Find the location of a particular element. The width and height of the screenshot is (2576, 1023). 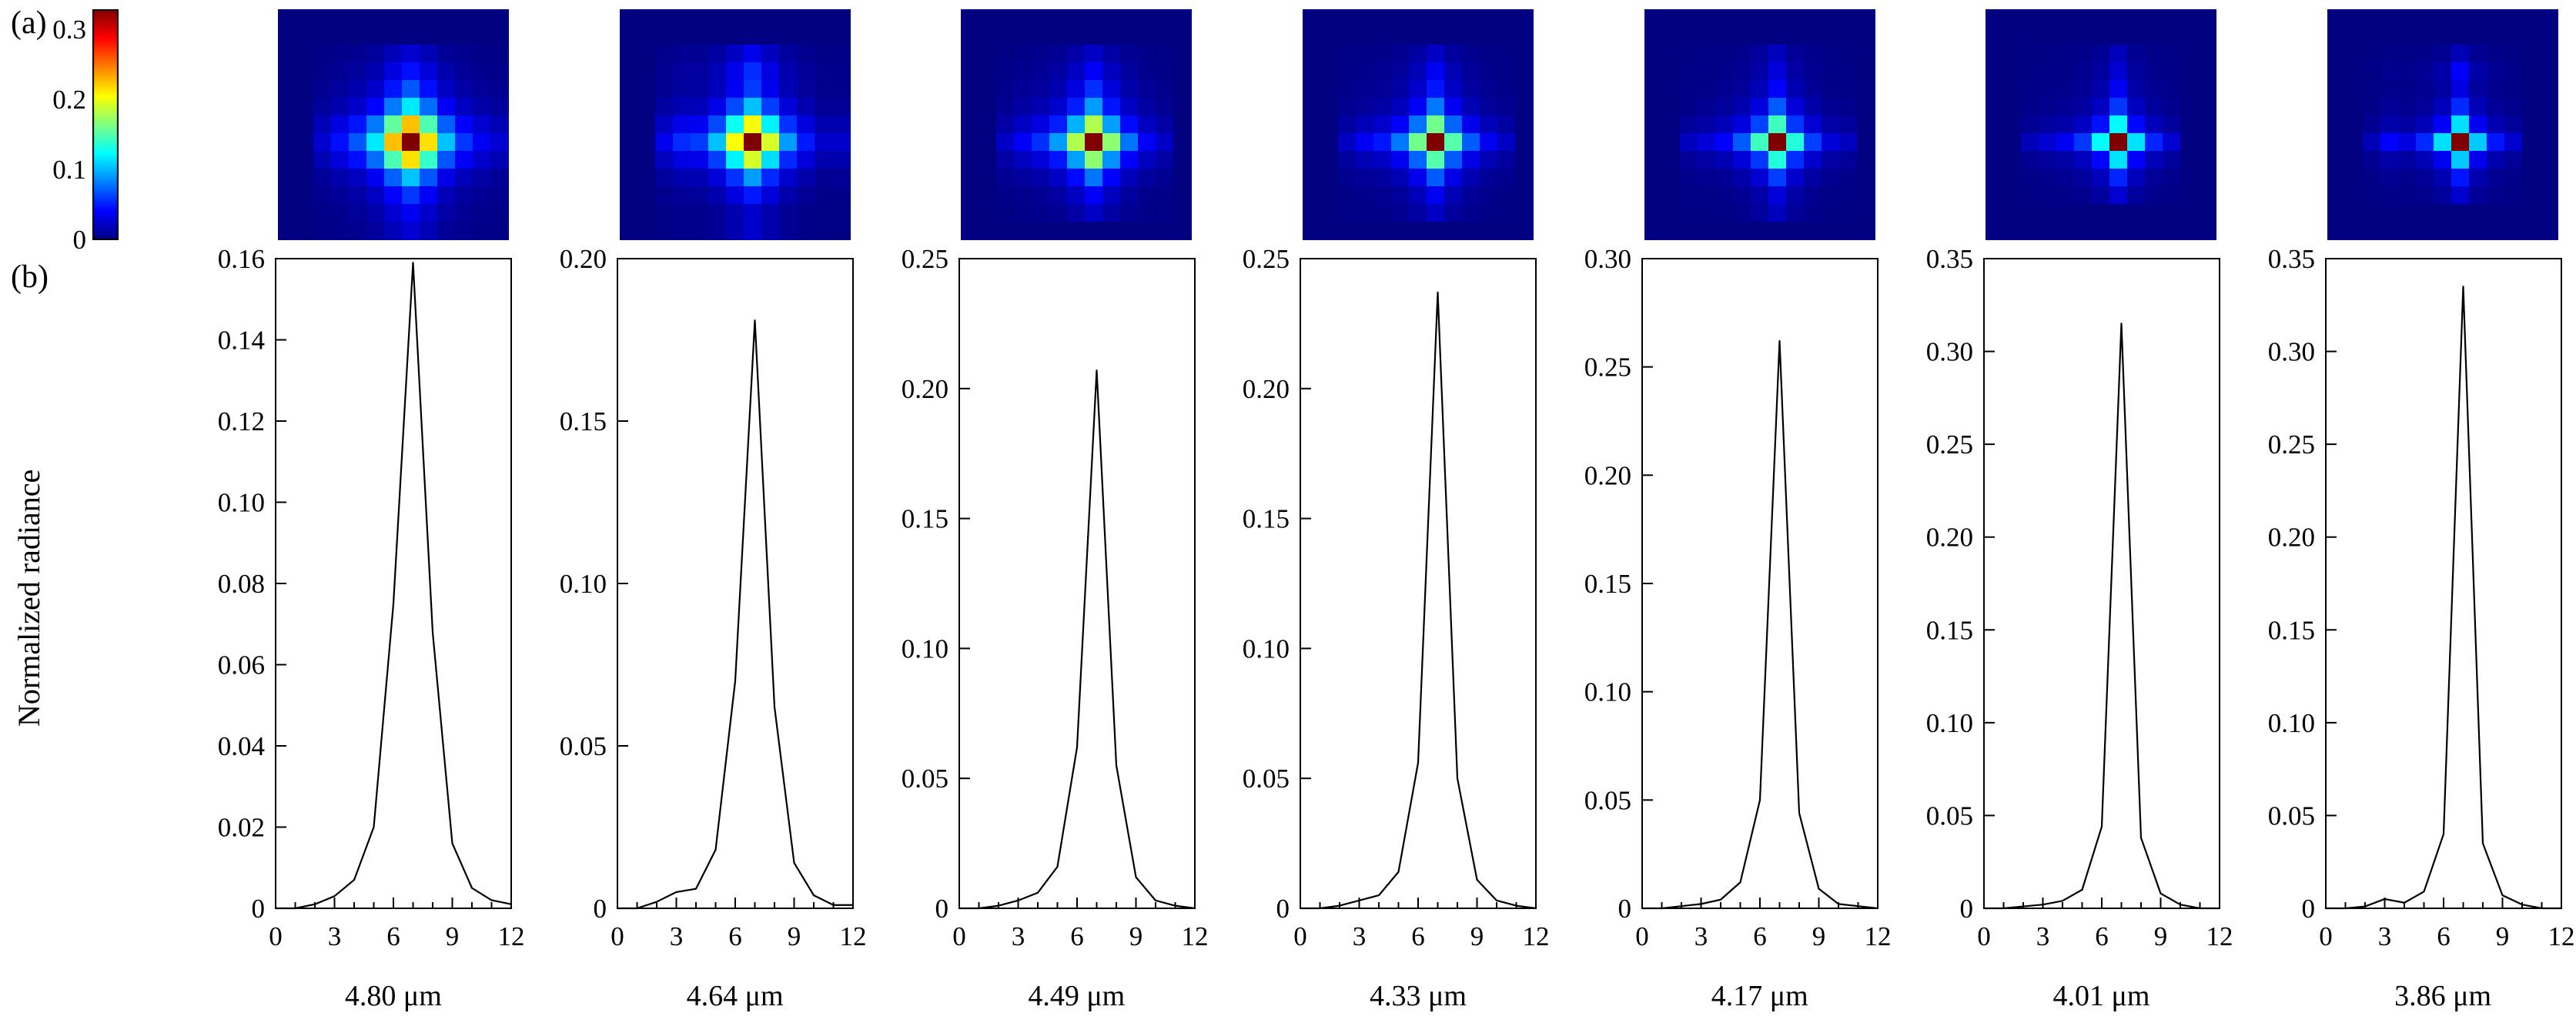

profile-plot: 0 3 6 9 12 0 0.05 0.10 0.15 0.20 0.25 0.30 is located at coordinates (1738, 598).